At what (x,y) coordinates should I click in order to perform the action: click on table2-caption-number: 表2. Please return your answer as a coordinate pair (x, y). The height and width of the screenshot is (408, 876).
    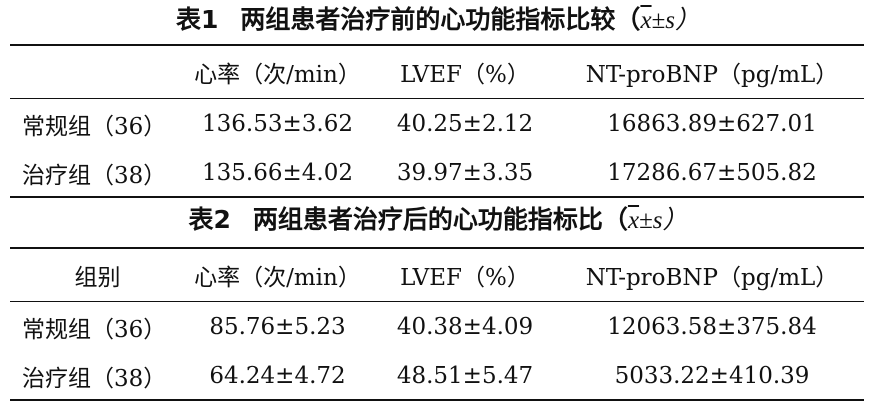
    Looking at the image, I should click on (209, 219).